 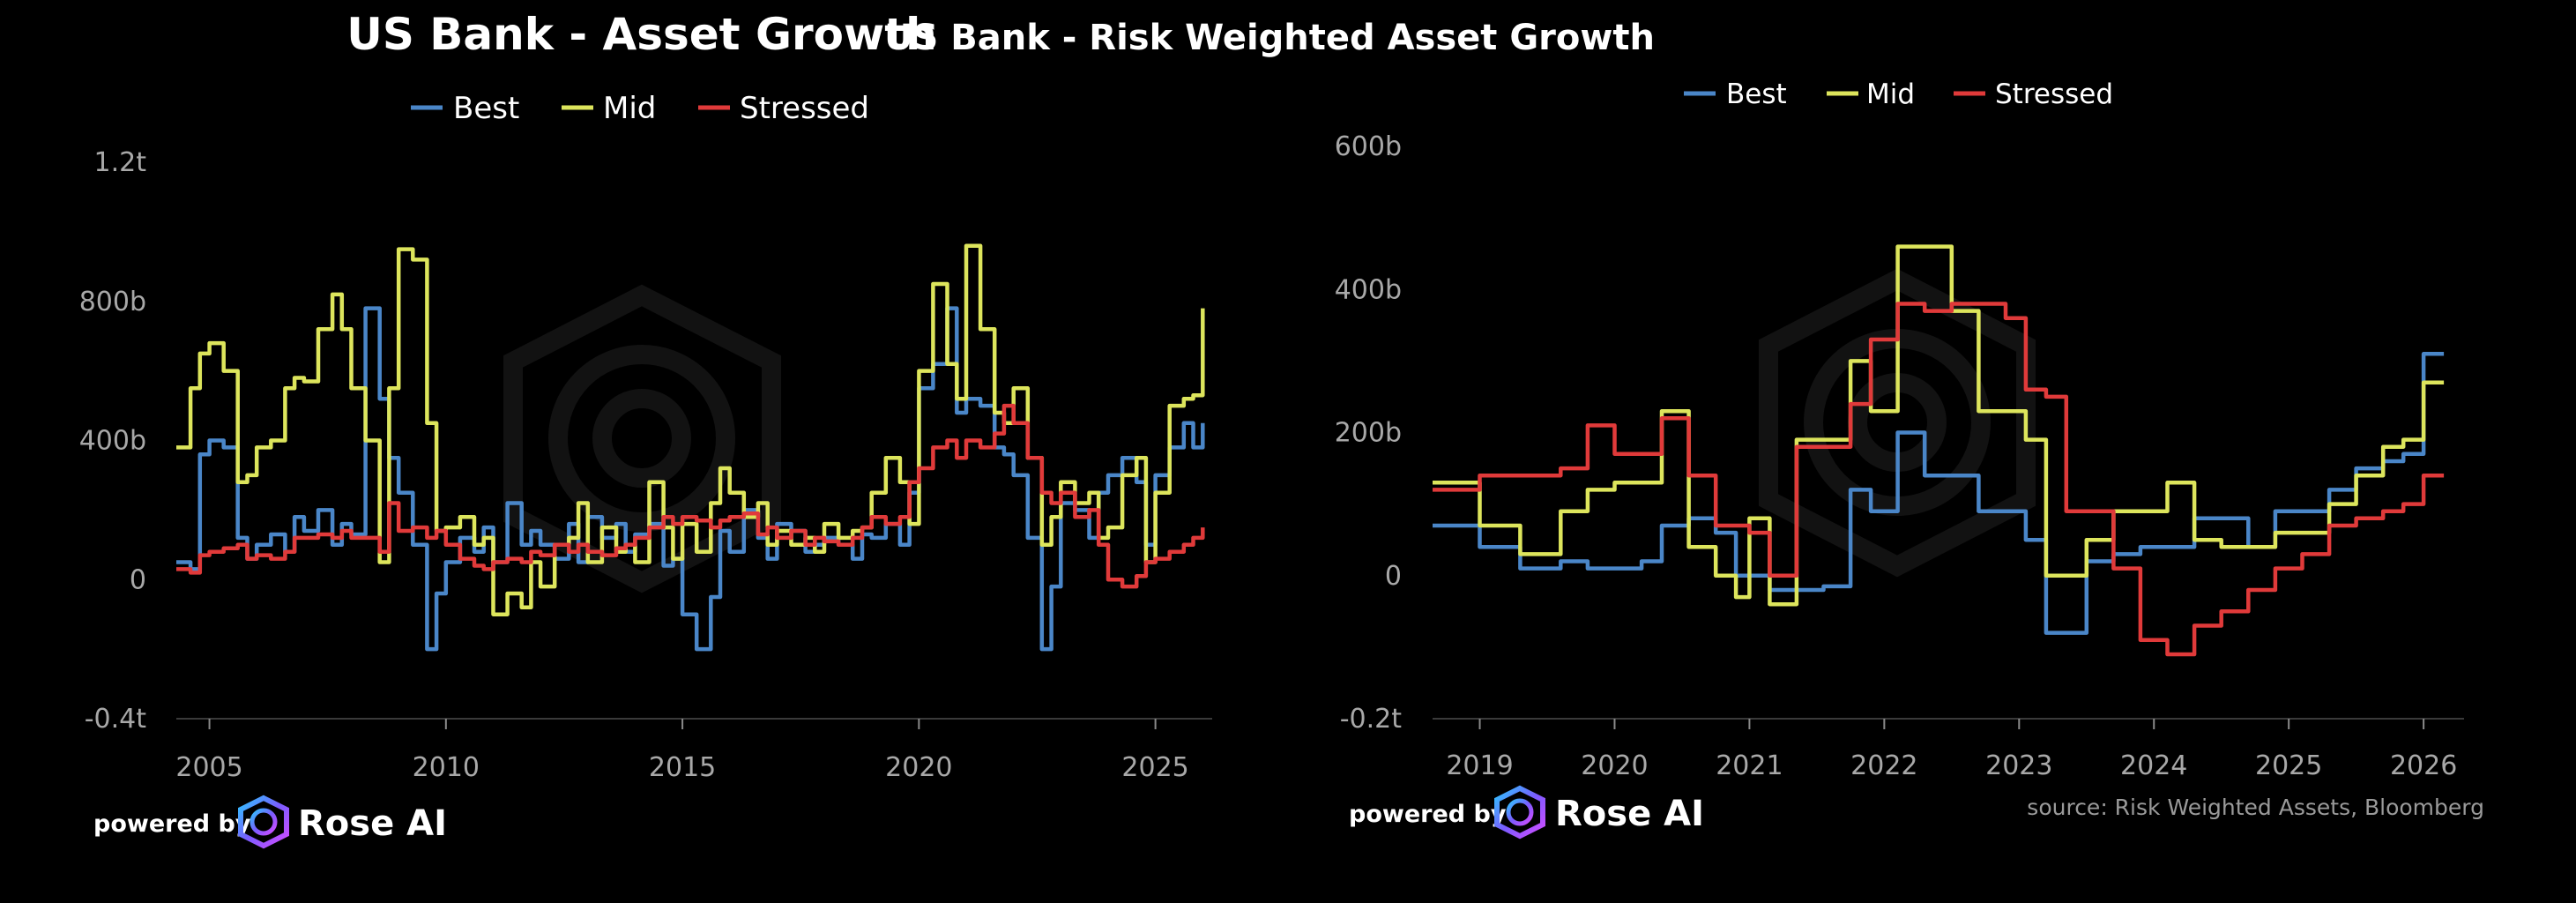 What do you see at coordinates (1372, 719) in the screenshot?
I see `y-tick-label: -0.2t` at bounding box center [1372, 719].